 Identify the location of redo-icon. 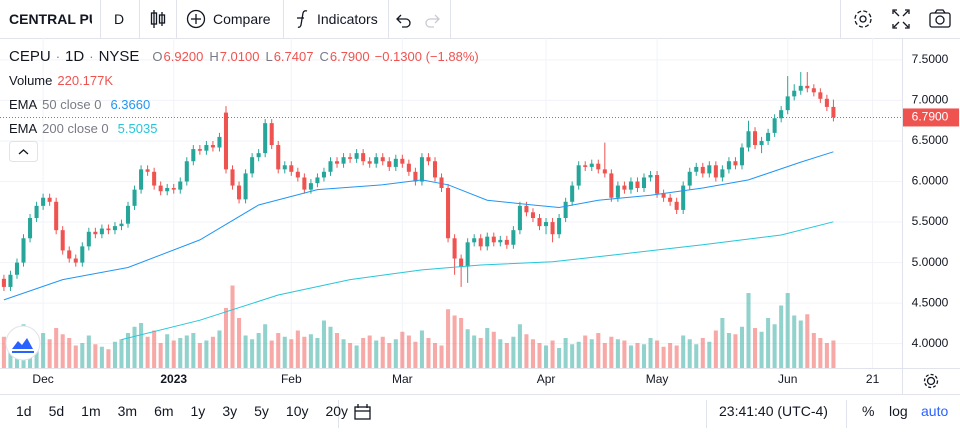
(432, 21).